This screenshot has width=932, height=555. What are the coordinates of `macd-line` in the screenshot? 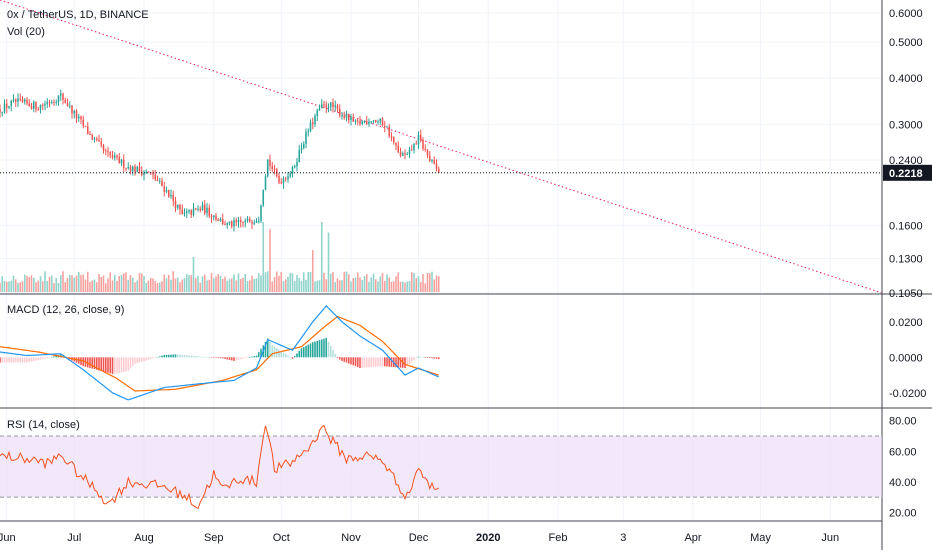 It's located at (220, 353).